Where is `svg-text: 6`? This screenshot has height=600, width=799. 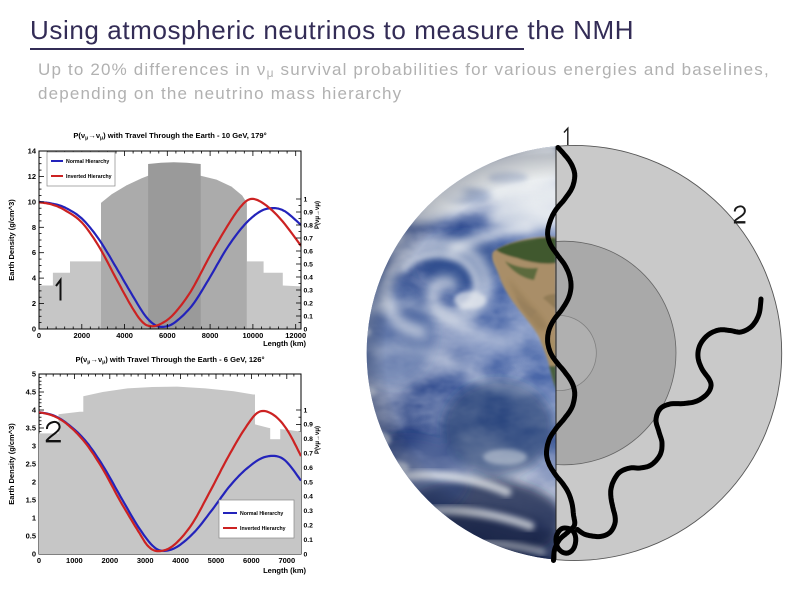 svg-text: 6 is located at coordinates (34, 252).